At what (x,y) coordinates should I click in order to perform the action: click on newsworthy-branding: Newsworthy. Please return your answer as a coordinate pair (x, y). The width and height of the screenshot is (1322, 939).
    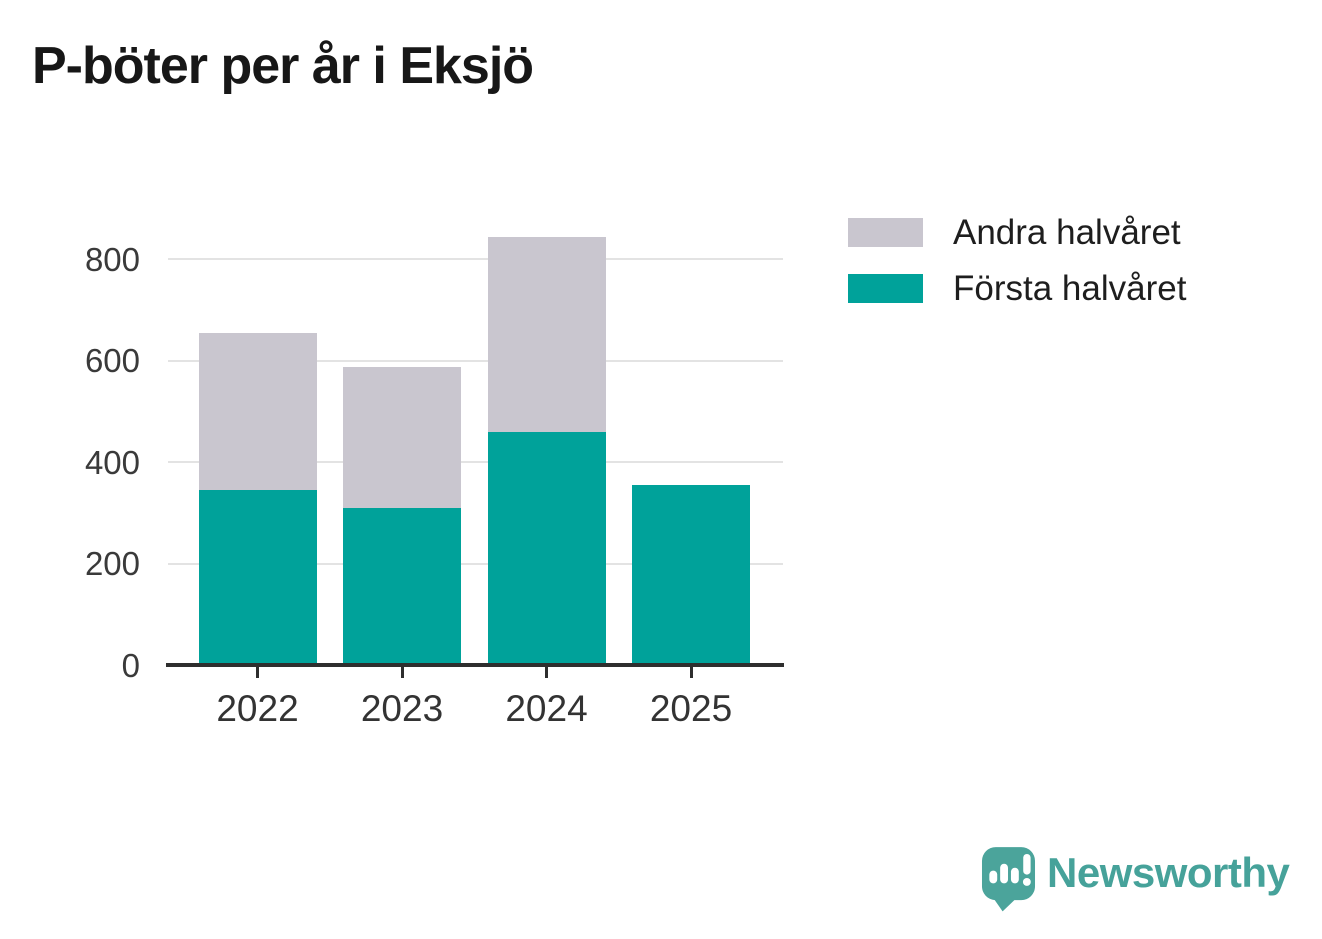
    Looking at the image, I should click on (1135, 879).